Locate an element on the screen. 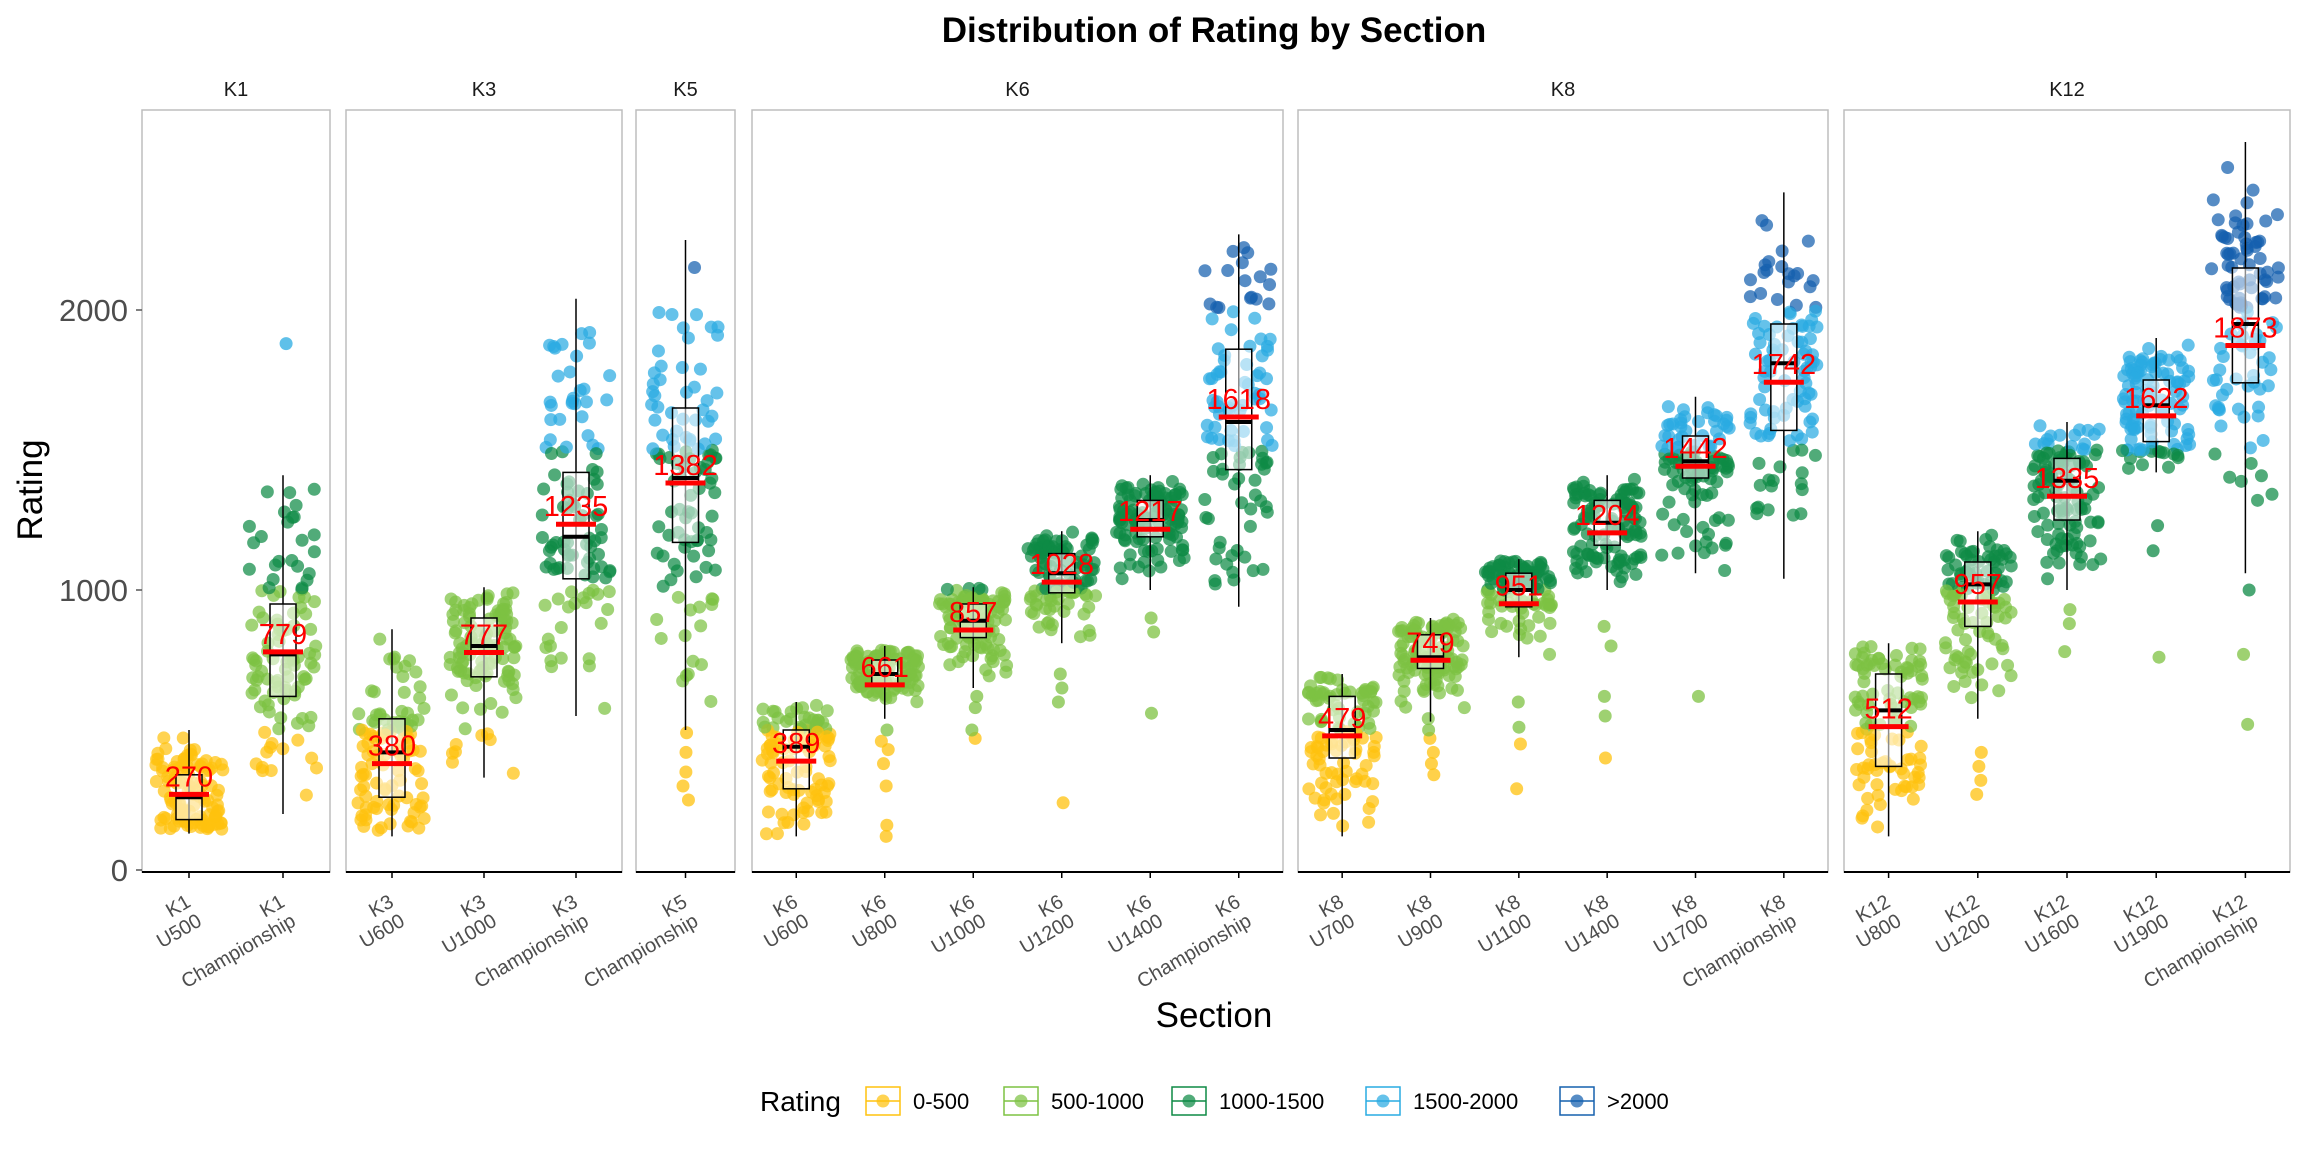 The image size is (2304, 1157). mean-label: 857 is located at coordinates (973, 613).